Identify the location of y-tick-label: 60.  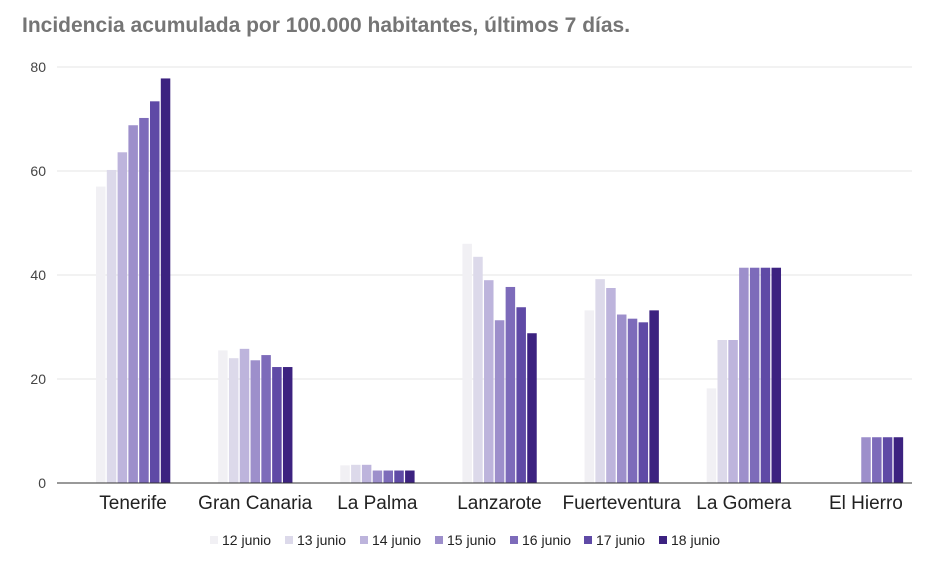
(38, 171).